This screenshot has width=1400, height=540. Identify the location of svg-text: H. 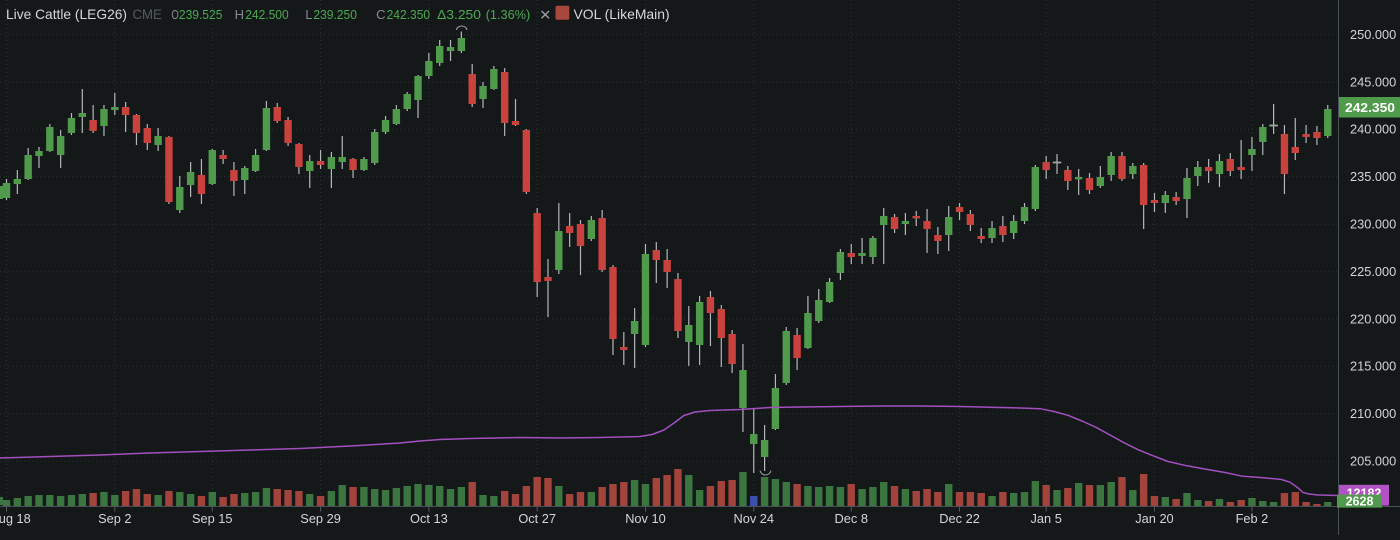
(239, 14).